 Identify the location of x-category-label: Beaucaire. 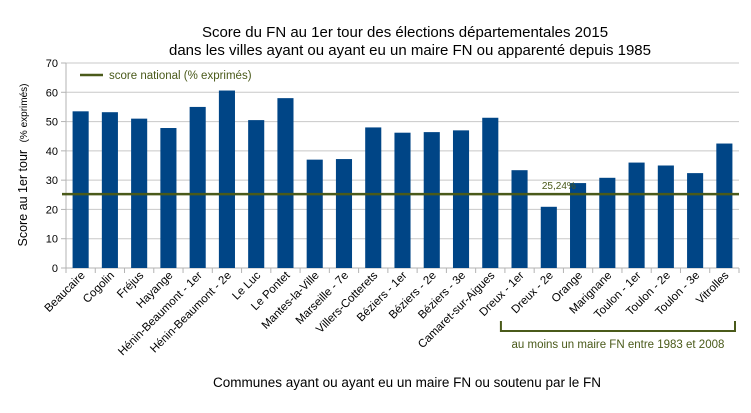
(65, 292).